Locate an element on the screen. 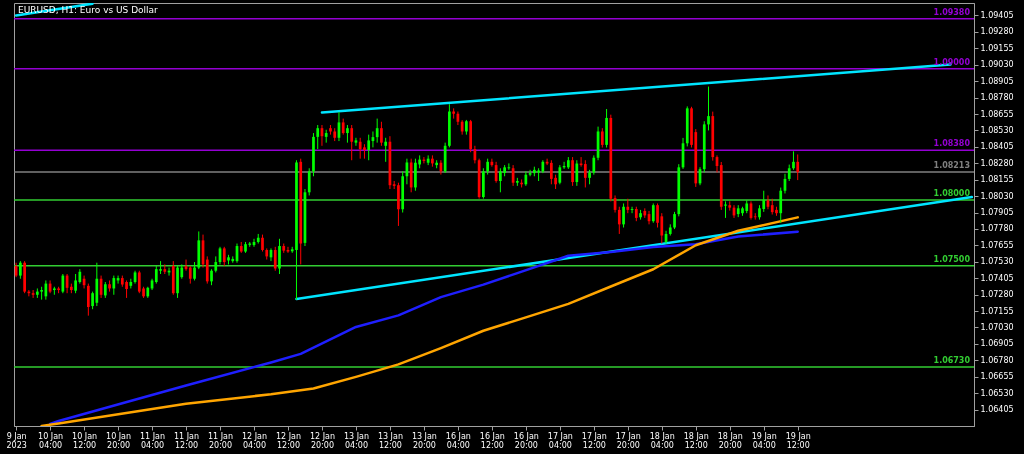 This screenshot has height=454, width=1024. x-tick-label: 16 Jan 04:00 is located at coordinates (458, 440).